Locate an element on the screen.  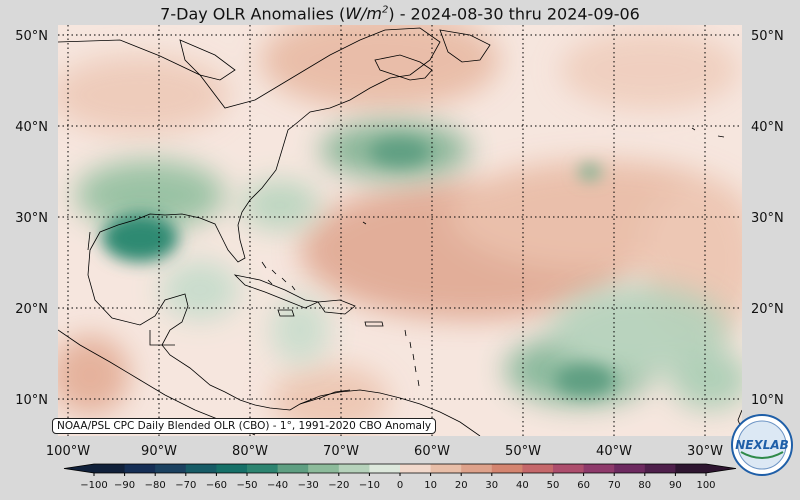
colorbar-tick-label: −20 is located at coordinates (338, 485).